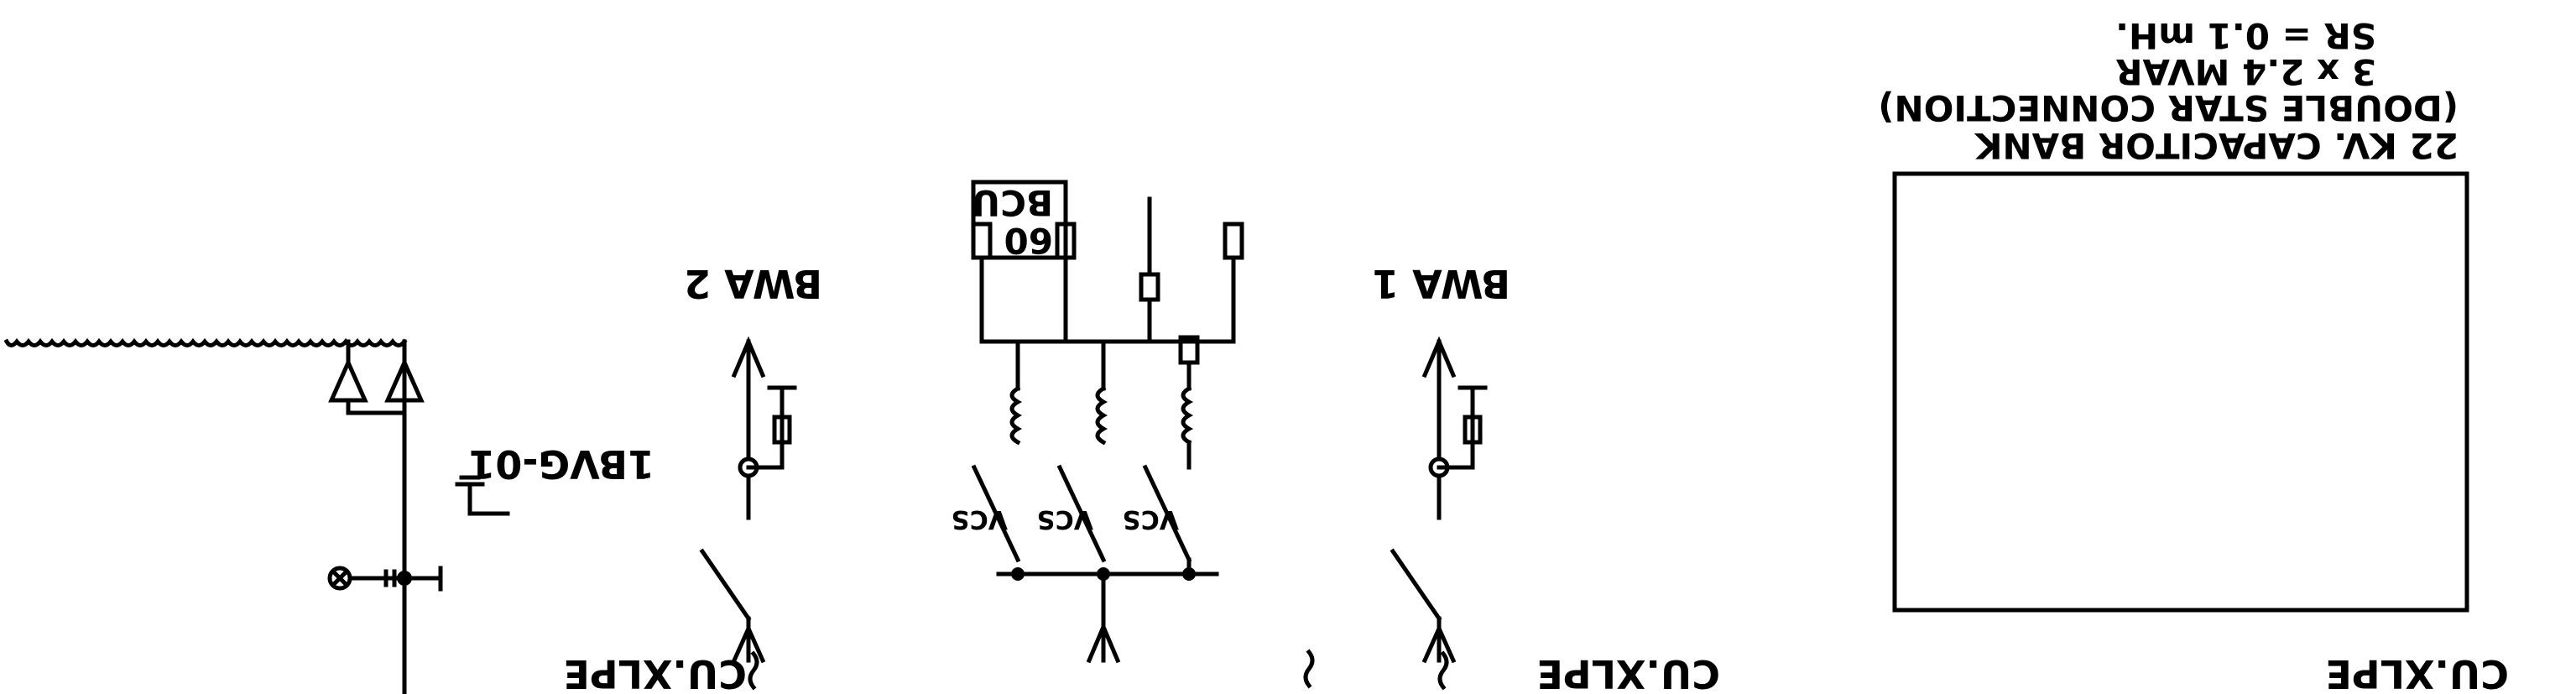 The image size is (2576, 694). I want to click on relay-box, so click(1019, 220).